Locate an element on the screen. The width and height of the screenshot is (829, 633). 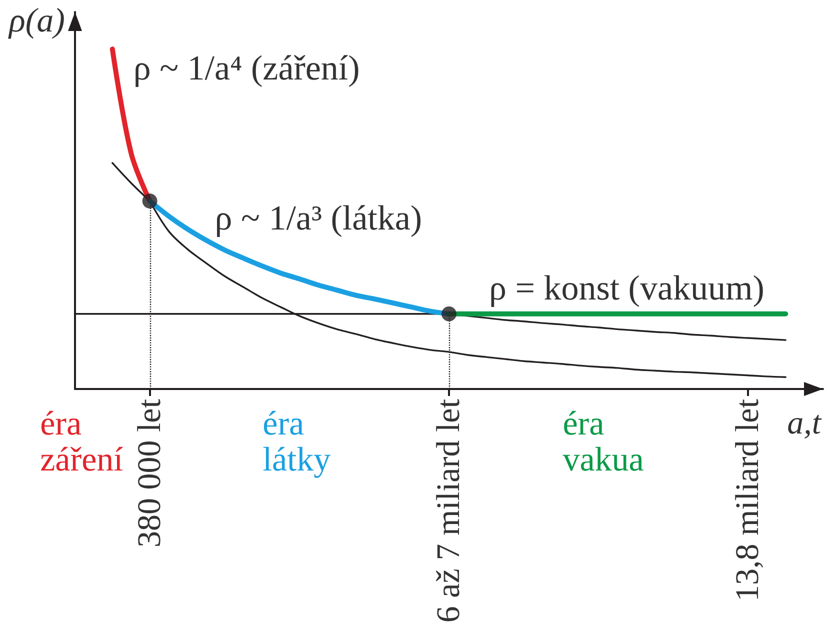
series-label: ρ = konst (vakuum) is located at coordinates (626, 288).